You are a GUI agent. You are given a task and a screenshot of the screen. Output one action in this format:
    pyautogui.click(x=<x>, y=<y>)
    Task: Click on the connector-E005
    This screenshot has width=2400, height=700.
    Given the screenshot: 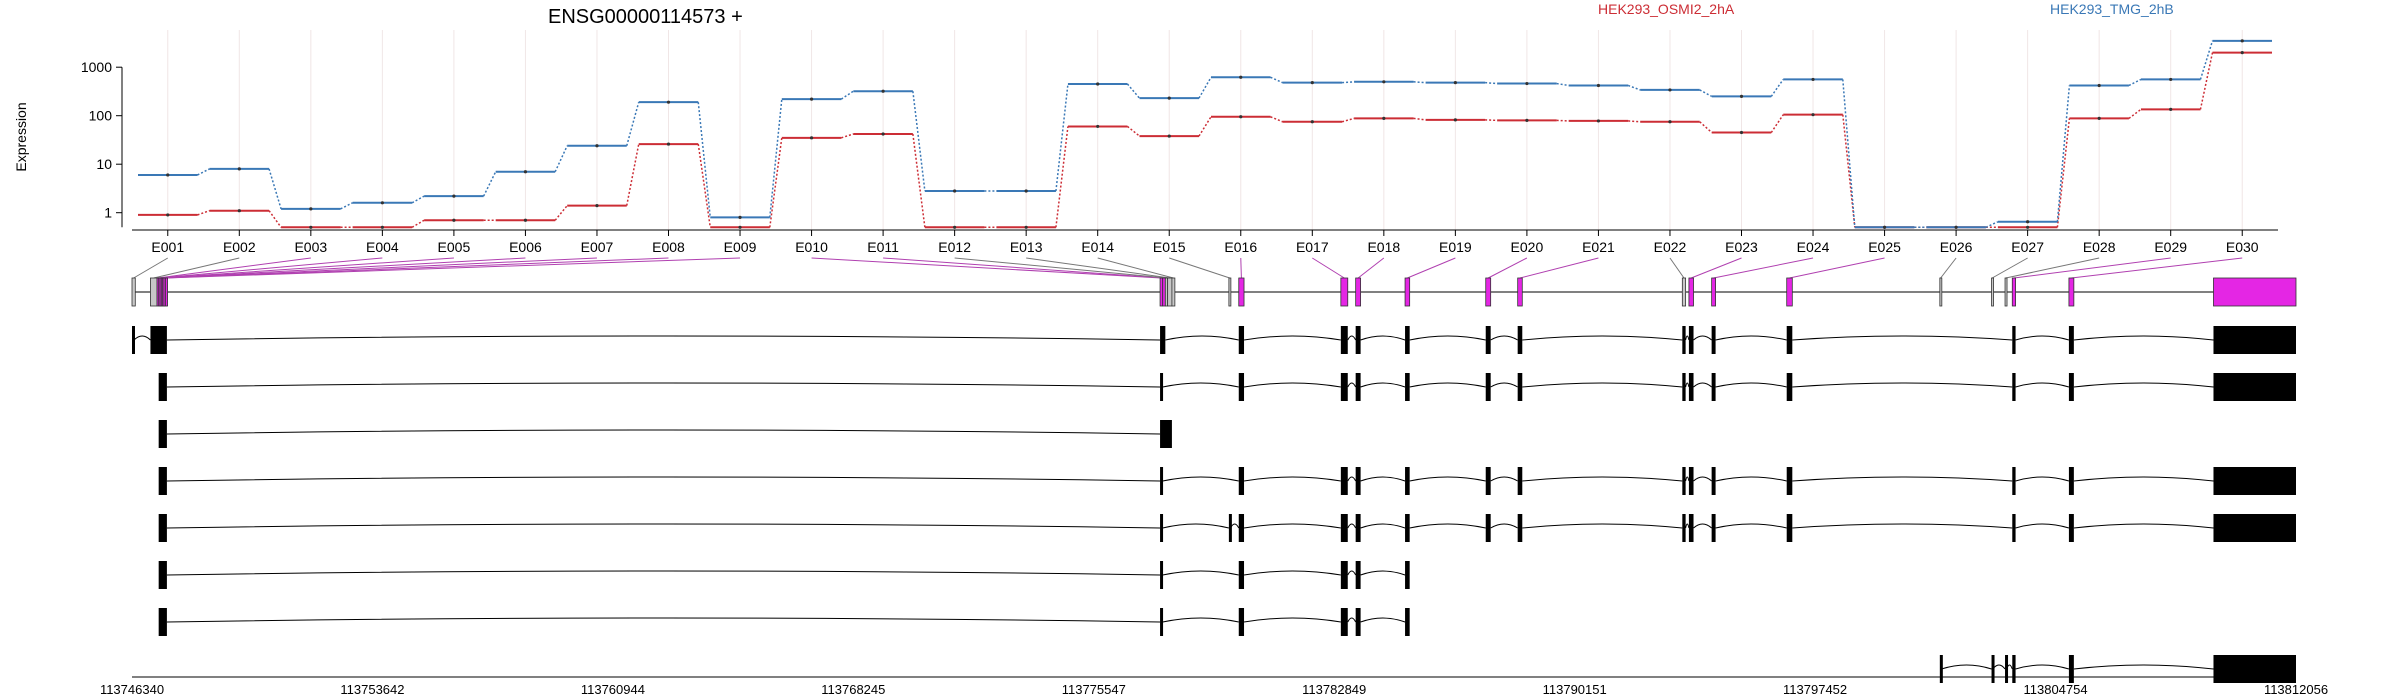 What is the action you would take?
    pyautogui.click(x=307, y=268)
    